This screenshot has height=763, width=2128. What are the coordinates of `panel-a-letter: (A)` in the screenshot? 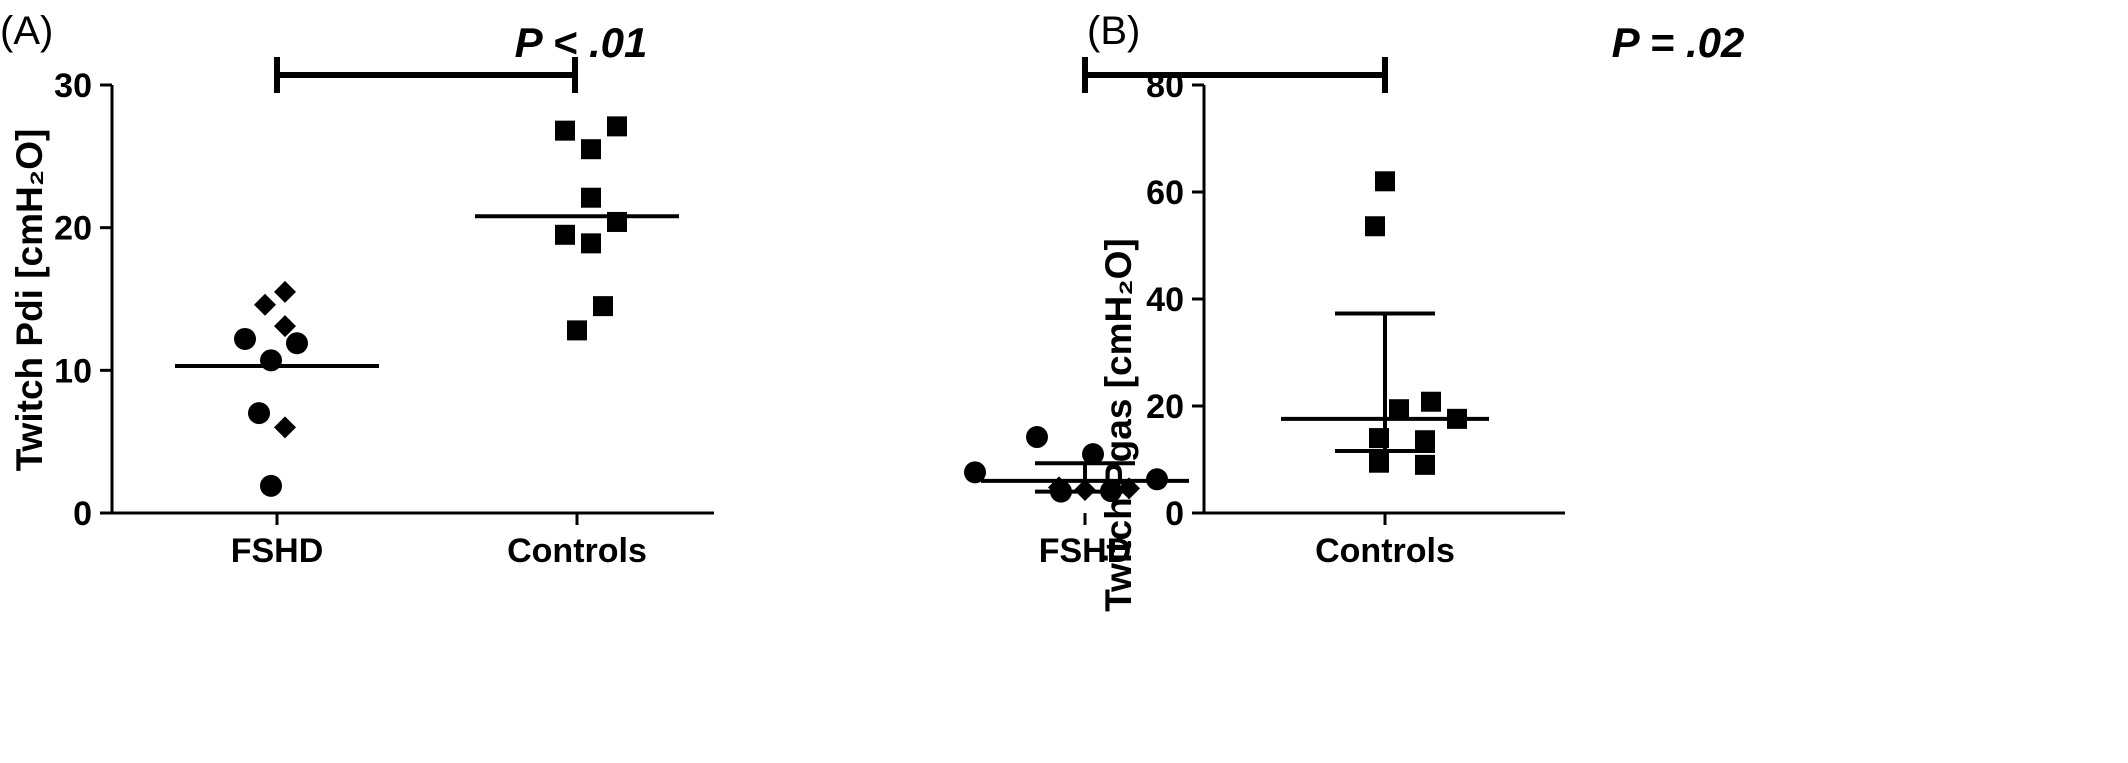 It's located at (26, 31).